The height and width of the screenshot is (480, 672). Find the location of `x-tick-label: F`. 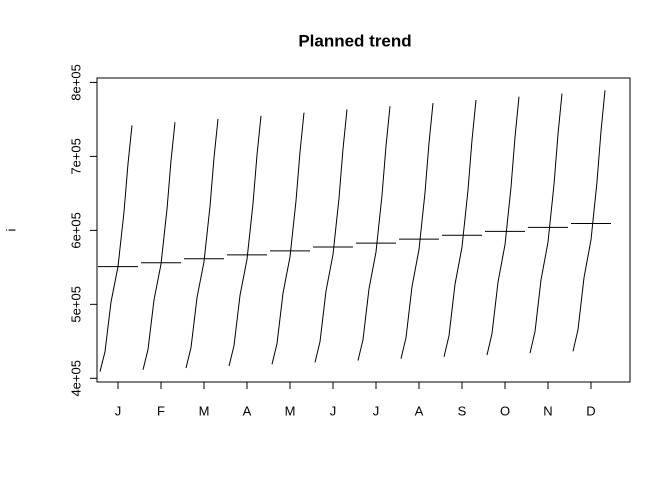

x-tick-label: F is located at coordinates (161, 410).